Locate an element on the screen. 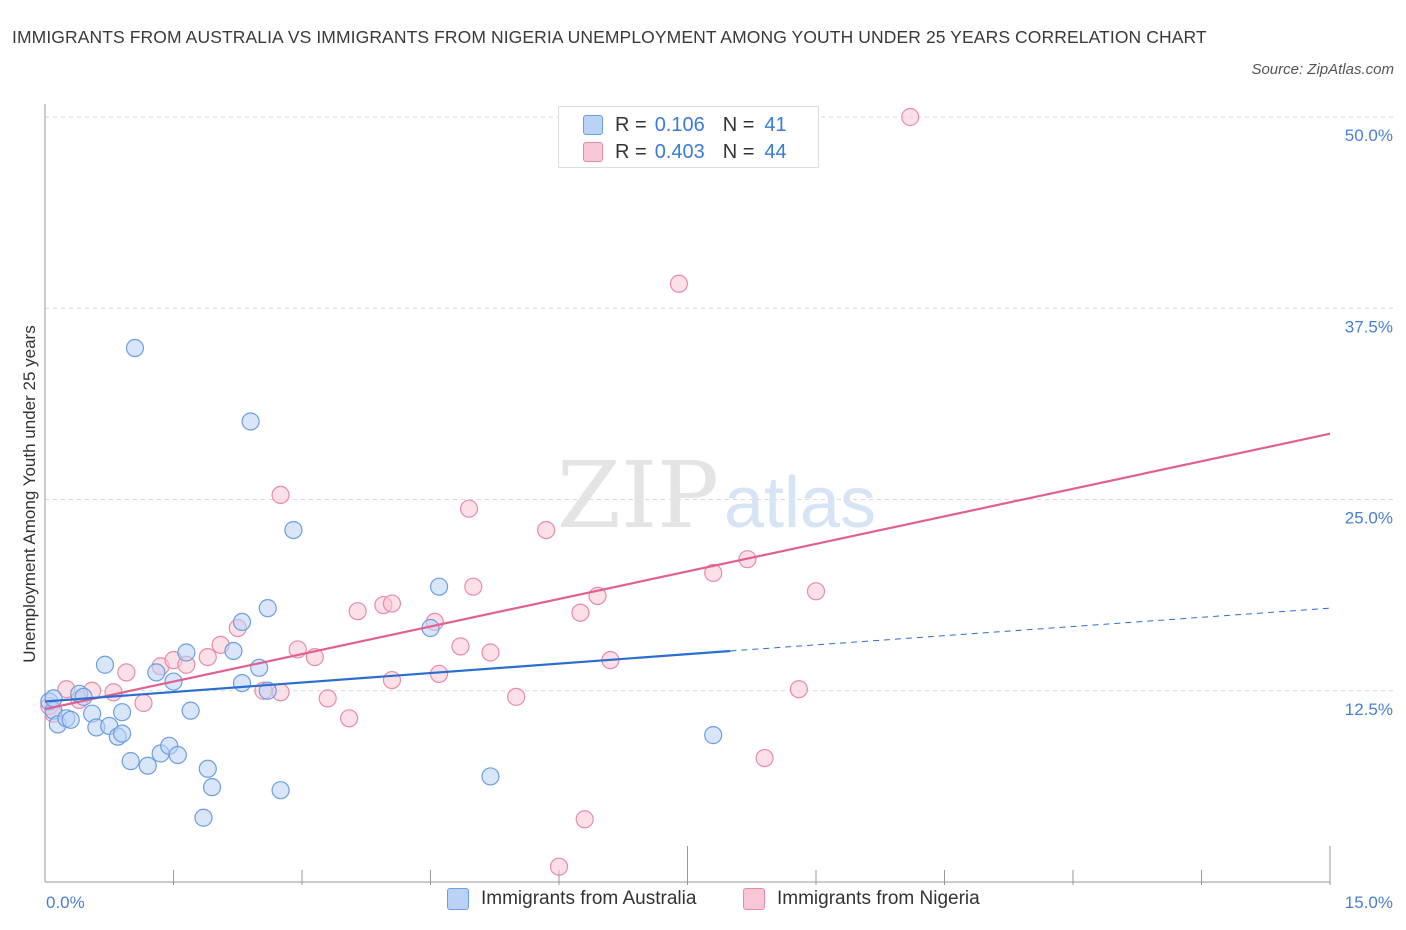 Image resolution: width=1406 pixels, height=930 pixels. y-tick-label: 50.0% is located at coordinates (1369, 135).